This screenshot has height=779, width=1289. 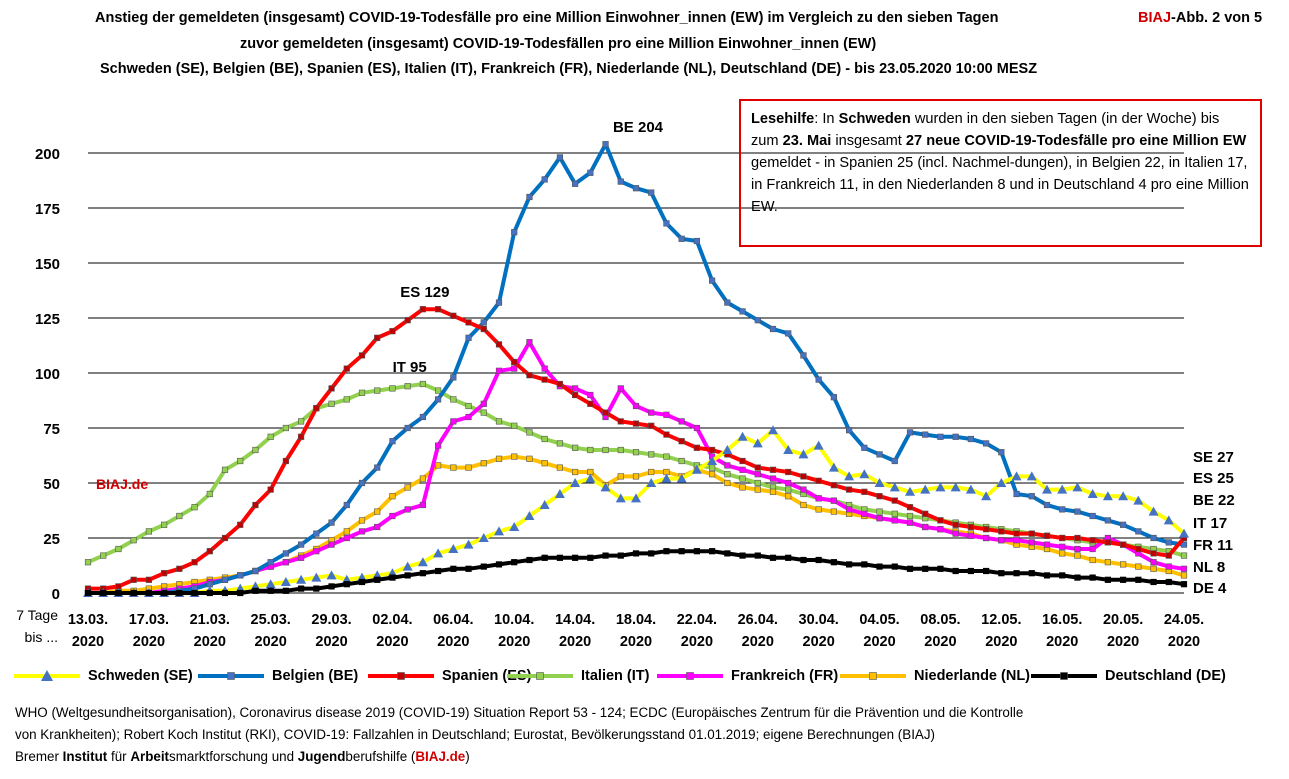 I want to click on footer-text-i: ), so click(x=467, y=756).